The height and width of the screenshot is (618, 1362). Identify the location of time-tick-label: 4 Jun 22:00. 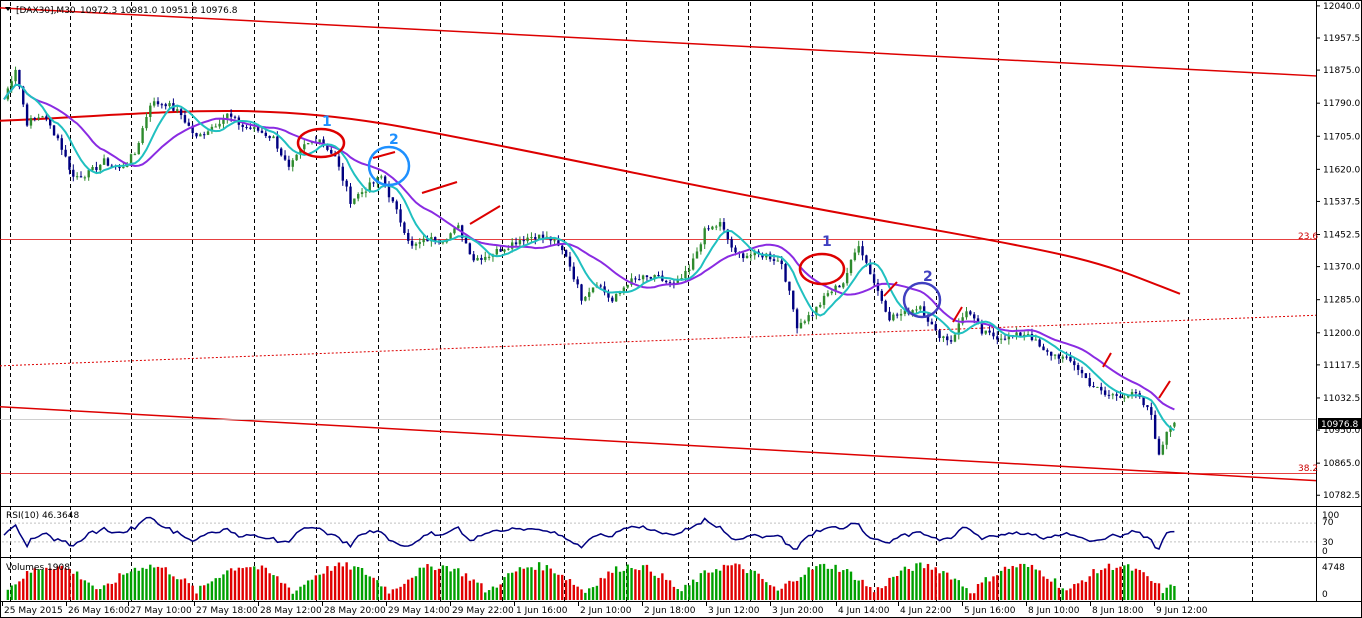
(926, 611).